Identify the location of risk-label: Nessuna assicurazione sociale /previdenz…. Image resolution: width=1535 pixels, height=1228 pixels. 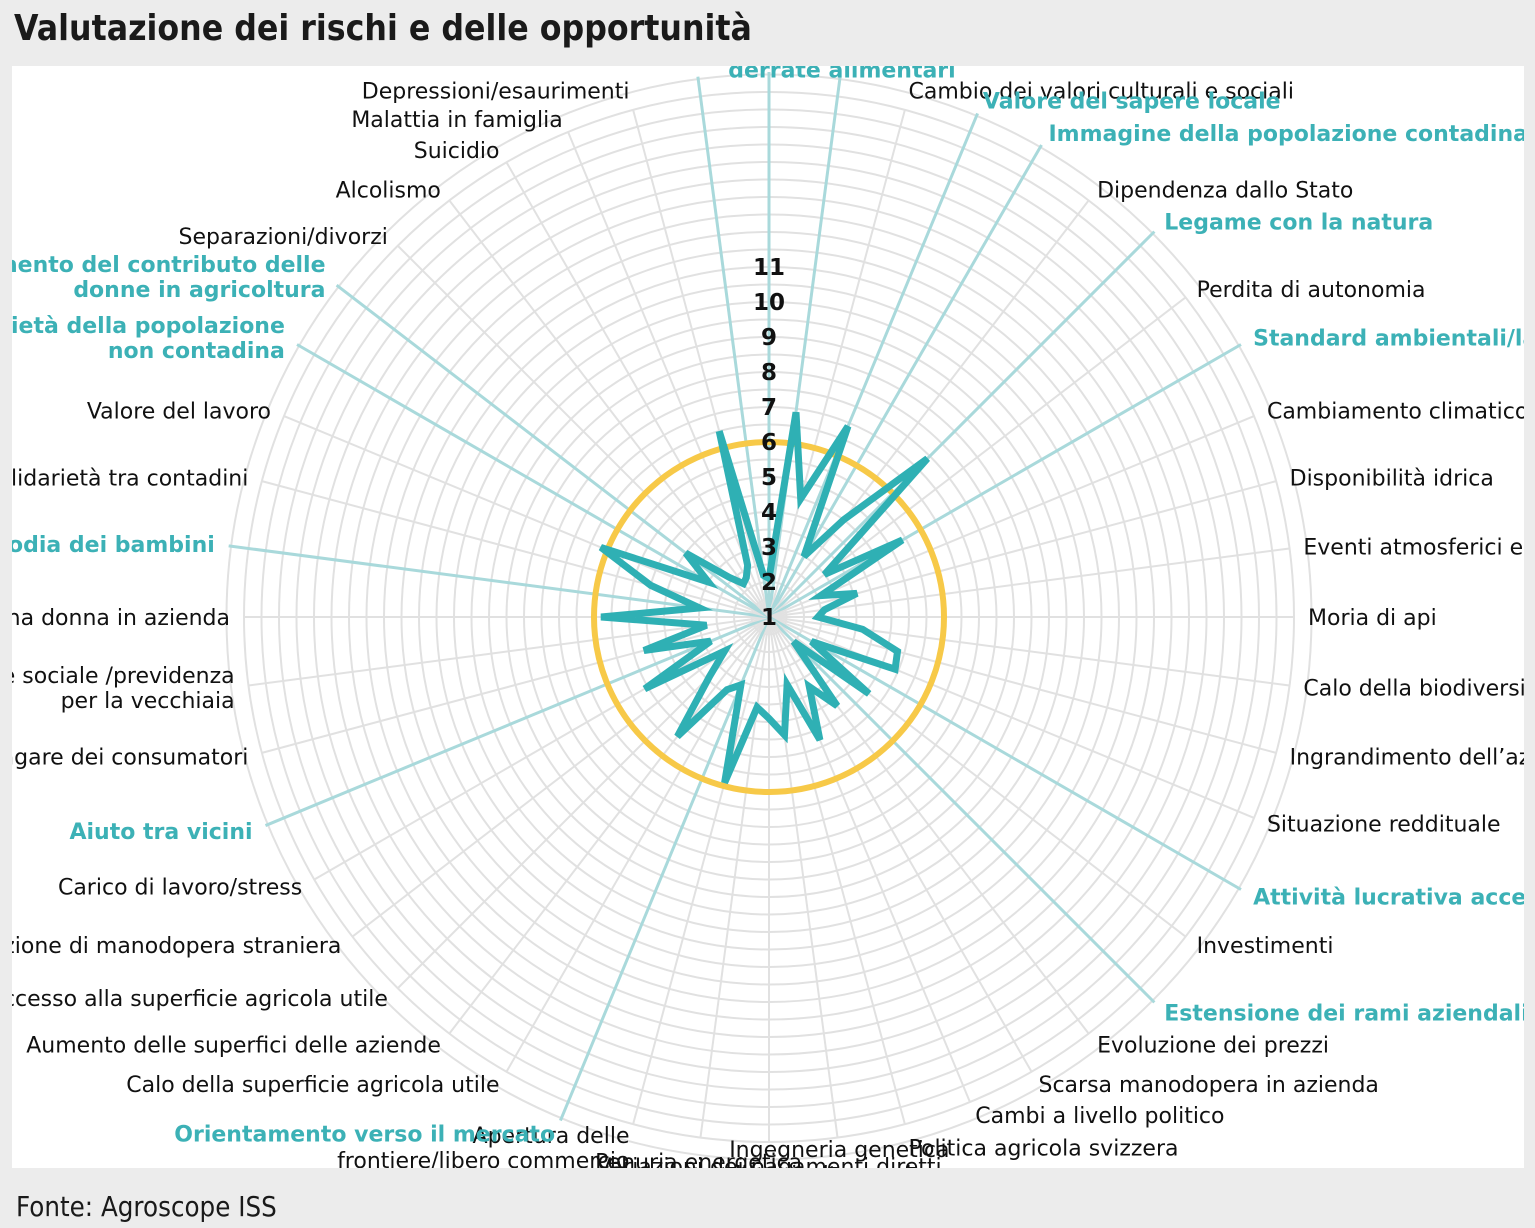
(123, 689).